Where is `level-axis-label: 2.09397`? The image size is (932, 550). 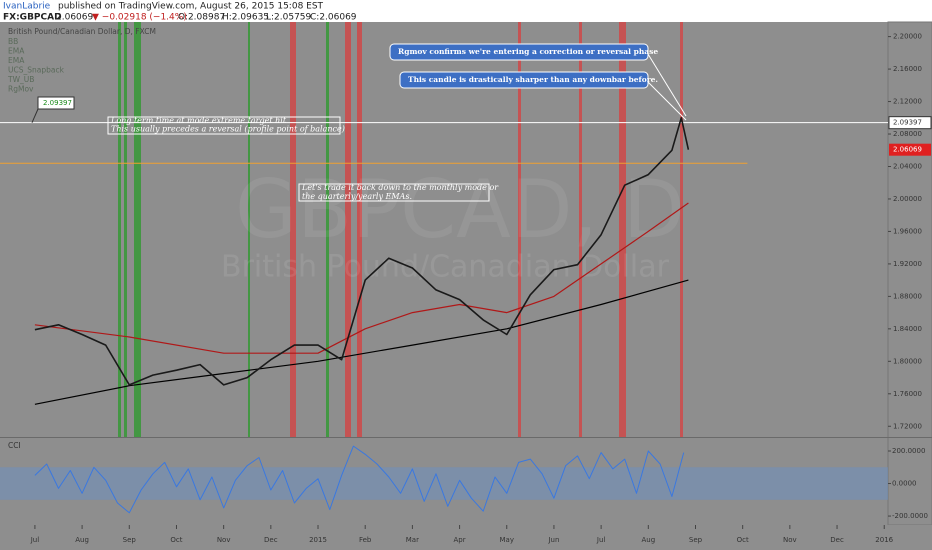
level-axis-label: 2.09397 is located at coordinates (907, 123).